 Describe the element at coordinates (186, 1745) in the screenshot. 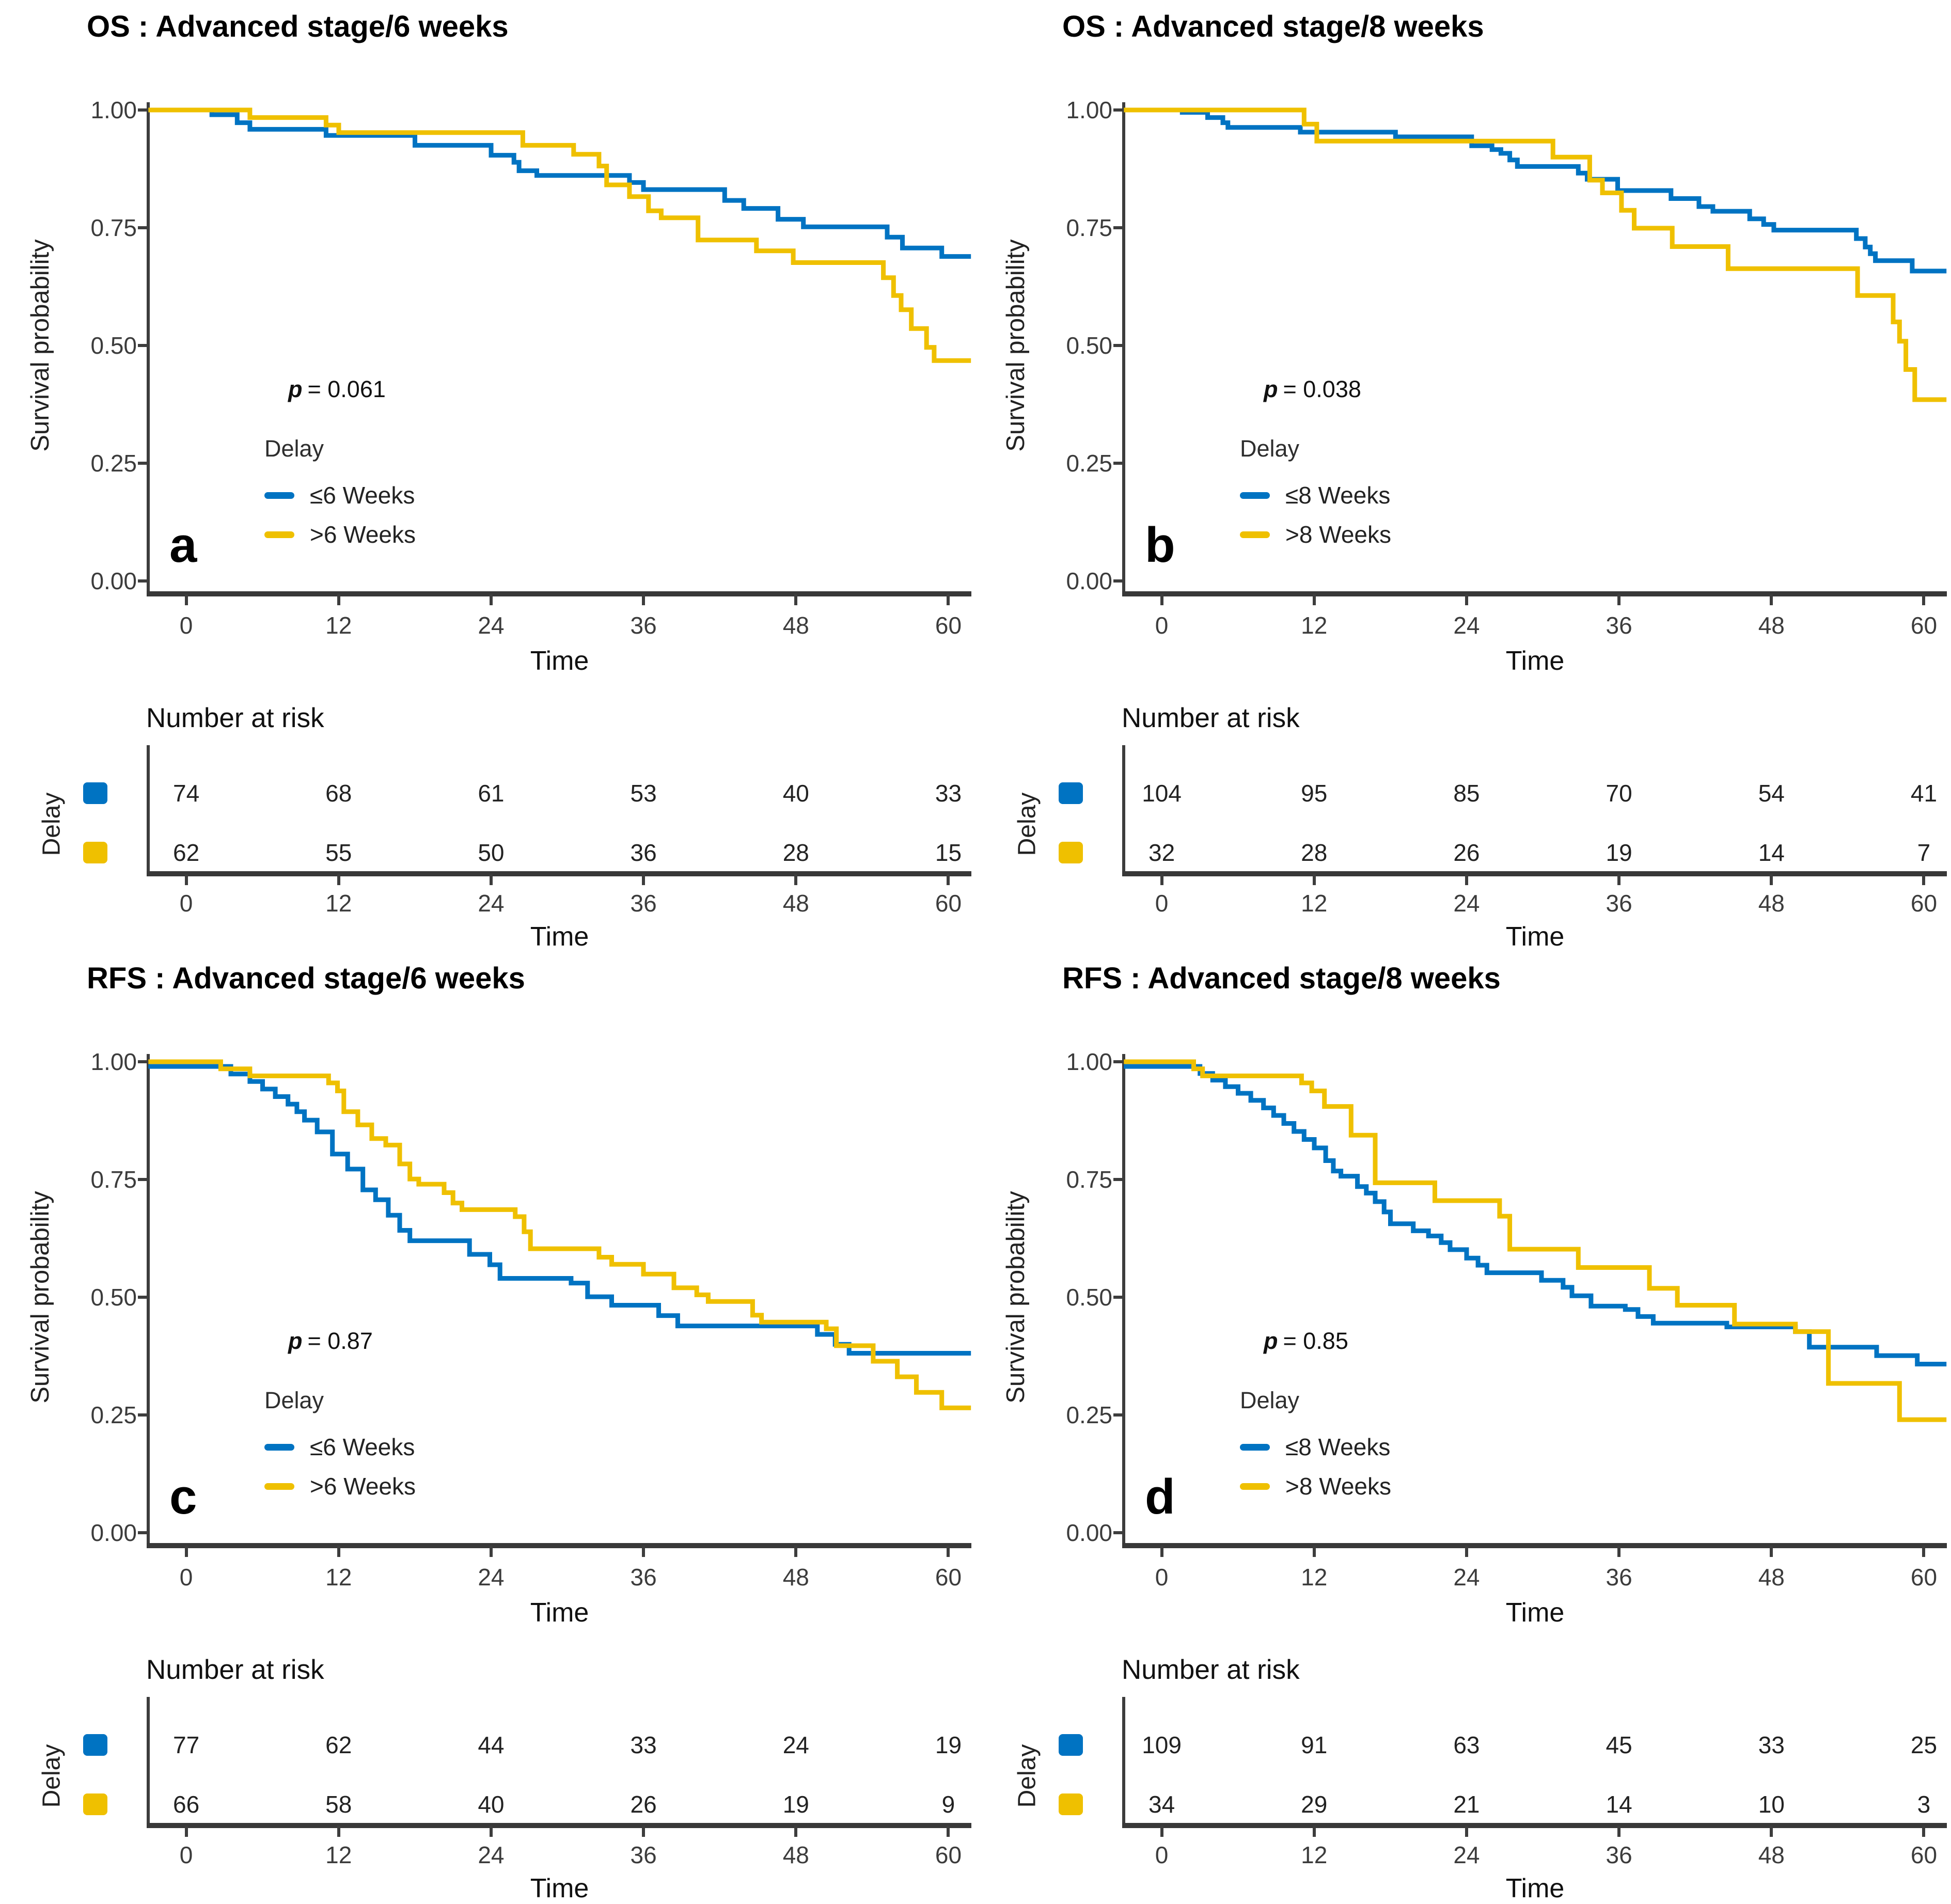

I see `risk-count: 77` at that location.